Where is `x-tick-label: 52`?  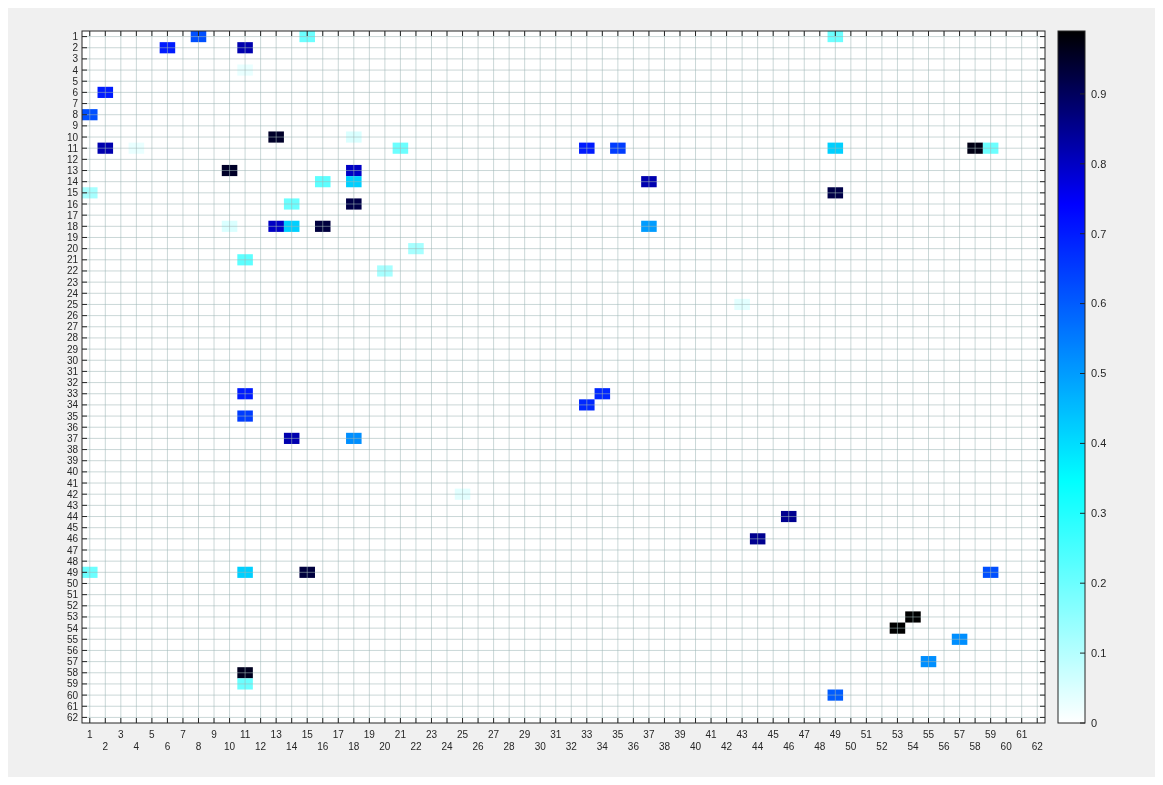 x-tick-label: 52 is located at coordinates (882, 746).